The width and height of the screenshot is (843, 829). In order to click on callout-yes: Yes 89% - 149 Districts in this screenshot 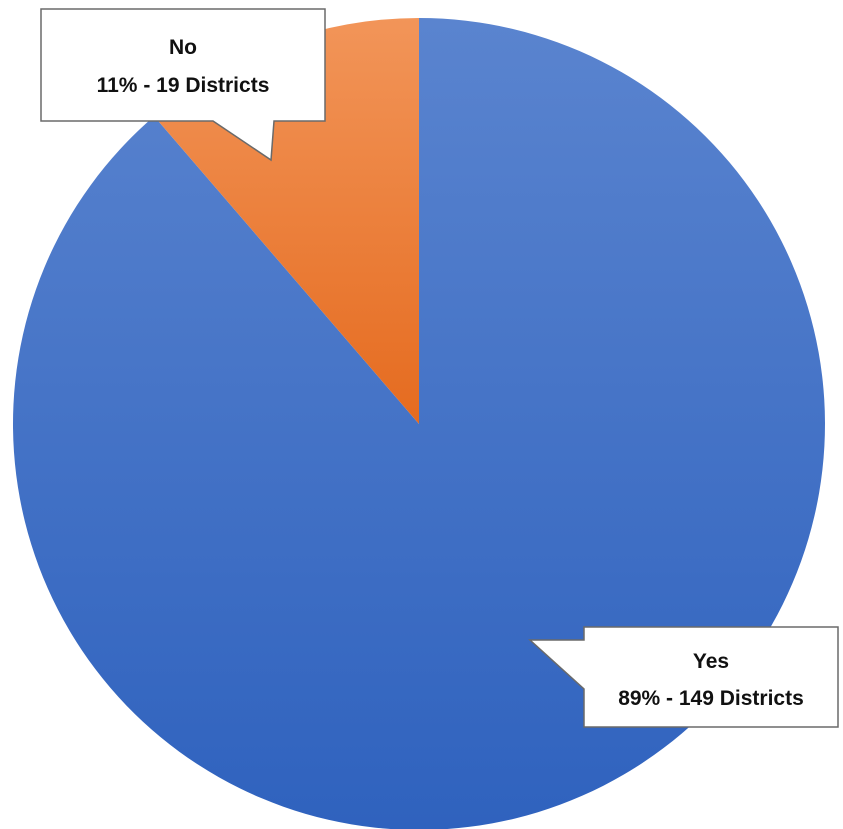, I will do `click(683, 677)`.